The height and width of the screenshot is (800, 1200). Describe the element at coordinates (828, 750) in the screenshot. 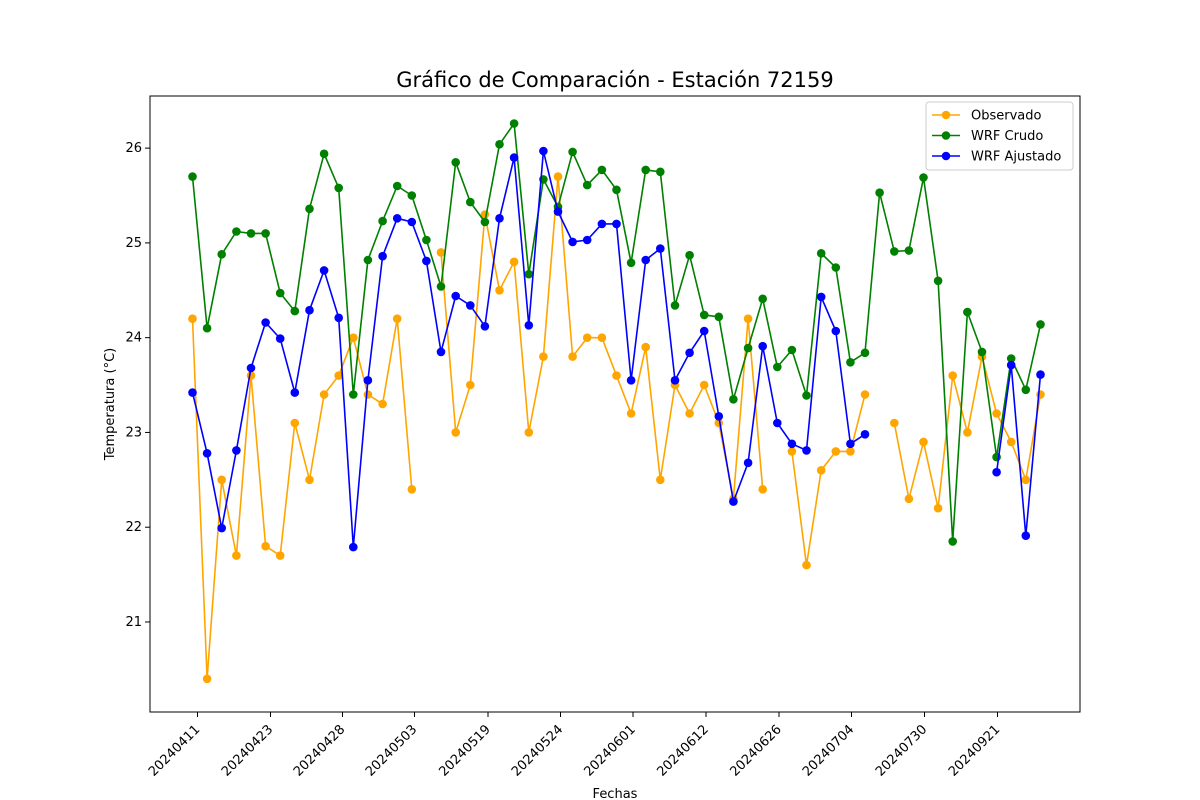

I see `x-tick-label: 20240704` at that location.